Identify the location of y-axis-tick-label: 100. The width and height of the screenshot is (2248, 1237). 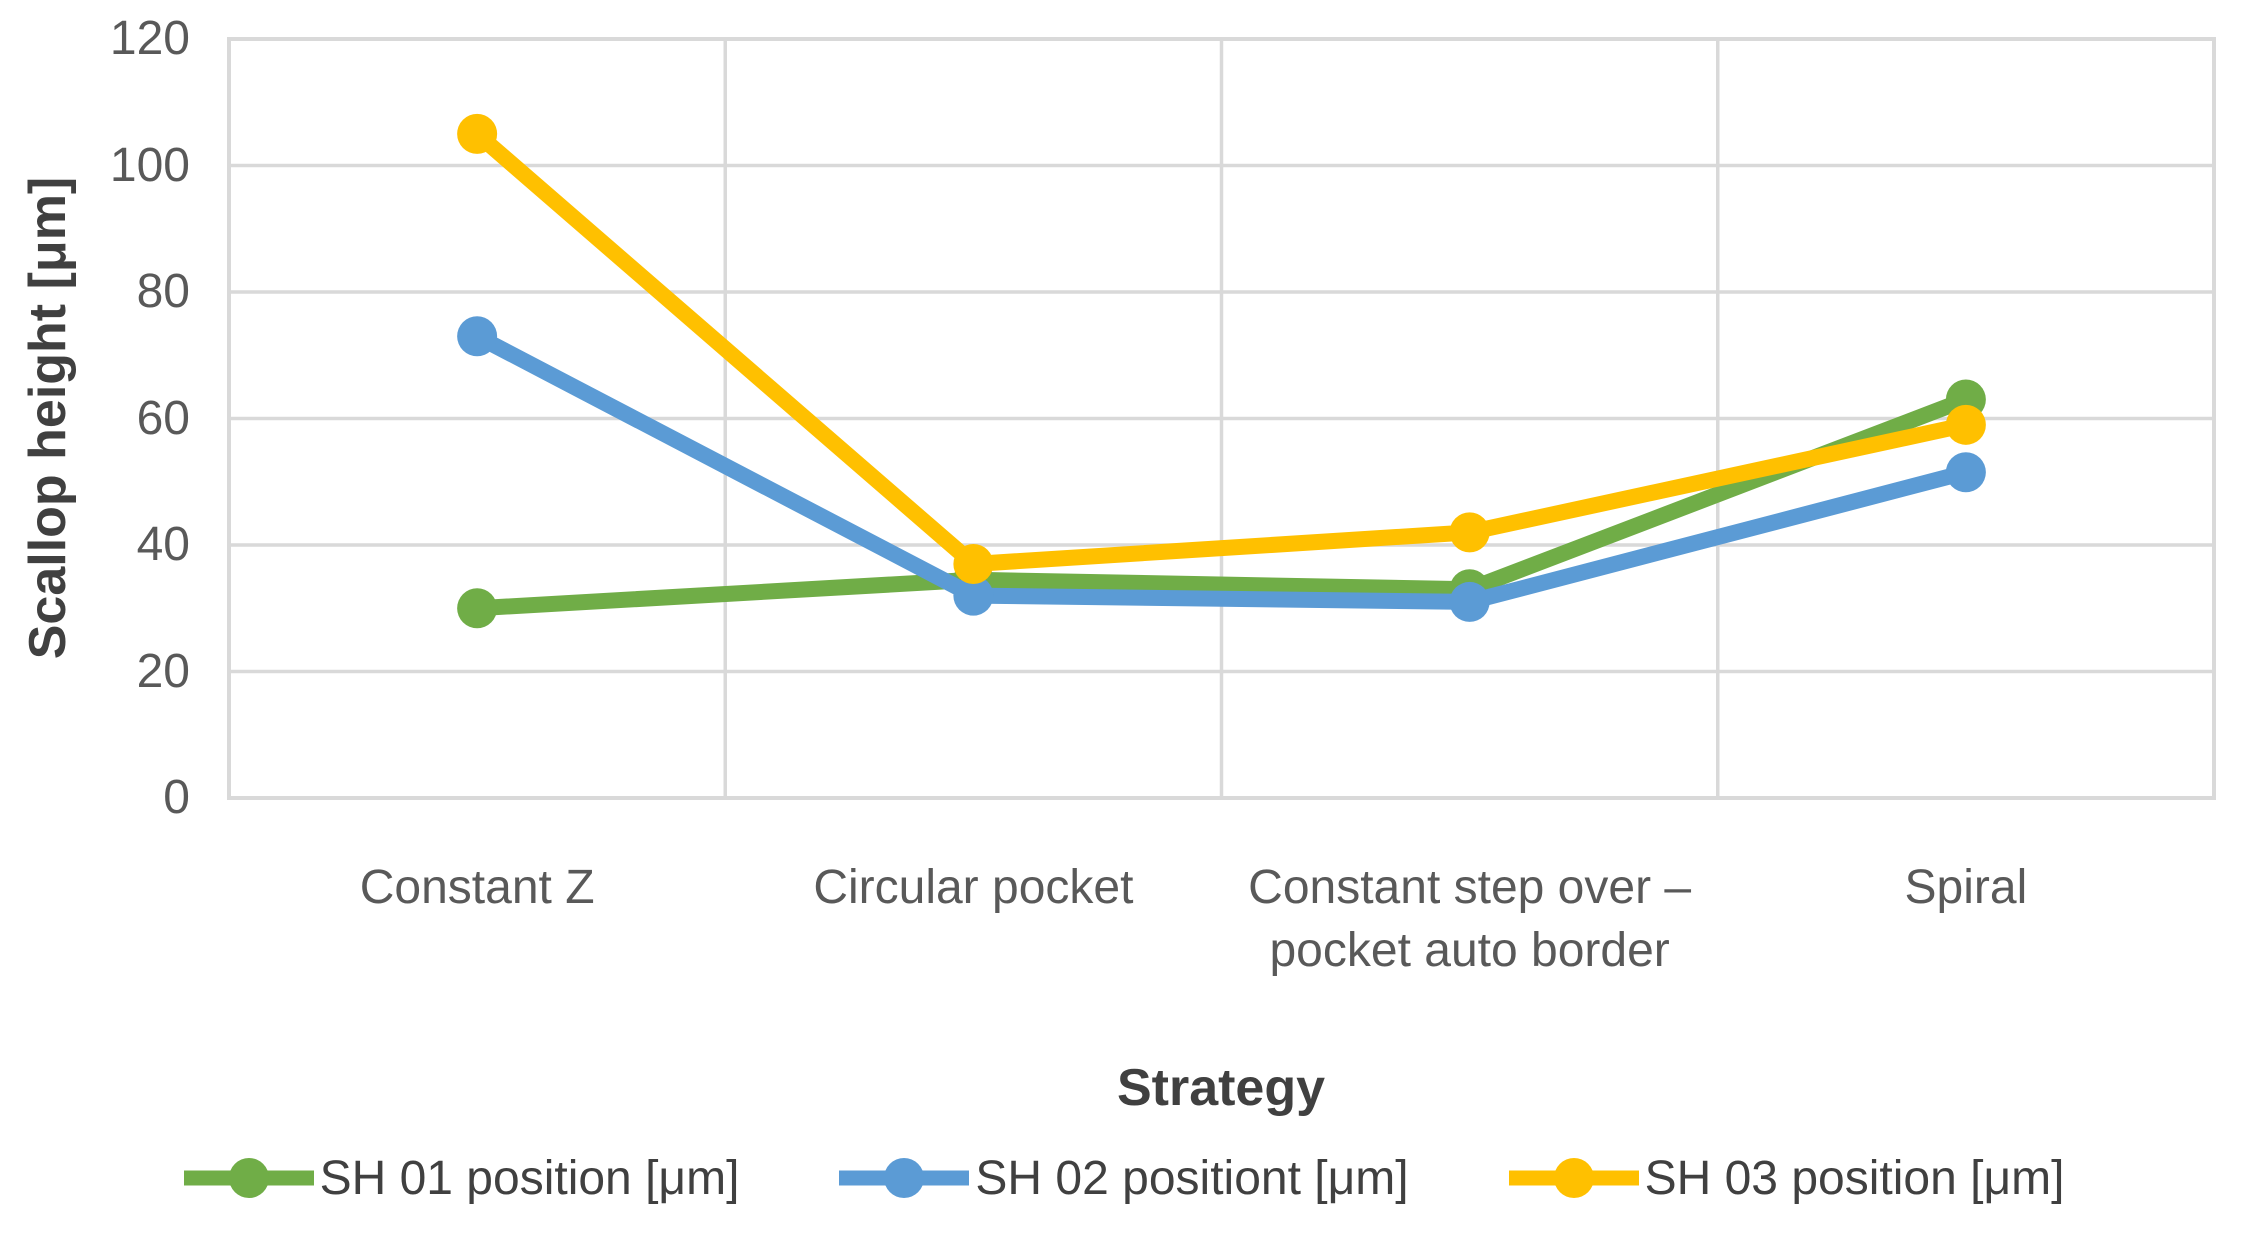
(149, 165).